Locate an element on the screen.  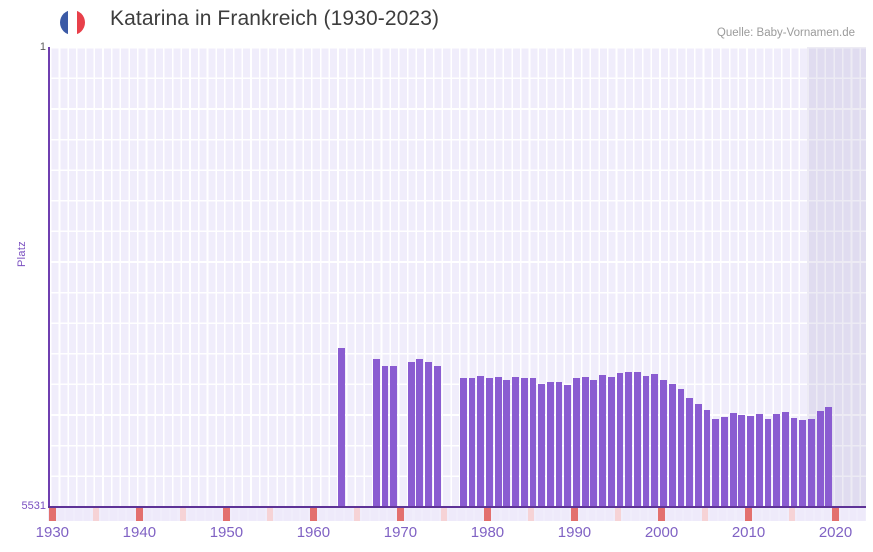
france-flag-icon is located at coordinates (72, 22).